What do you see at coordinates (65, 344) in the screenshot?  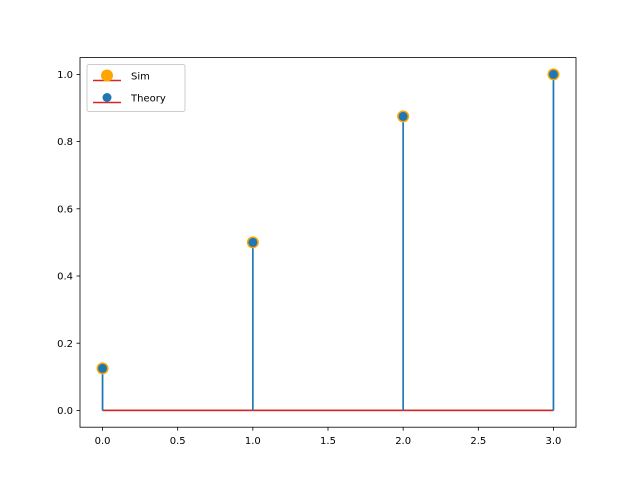 I see `y-tick-label-1: 0.2` at bounding box center [65, 344].